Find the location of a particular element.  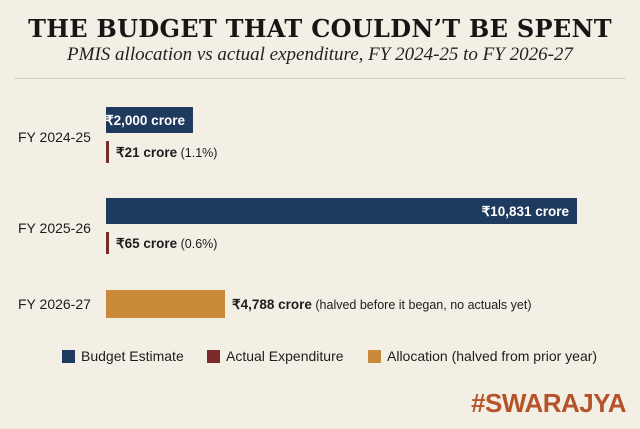

data-label-value: ₹2,000 crore is located at coordinates (145, 120).